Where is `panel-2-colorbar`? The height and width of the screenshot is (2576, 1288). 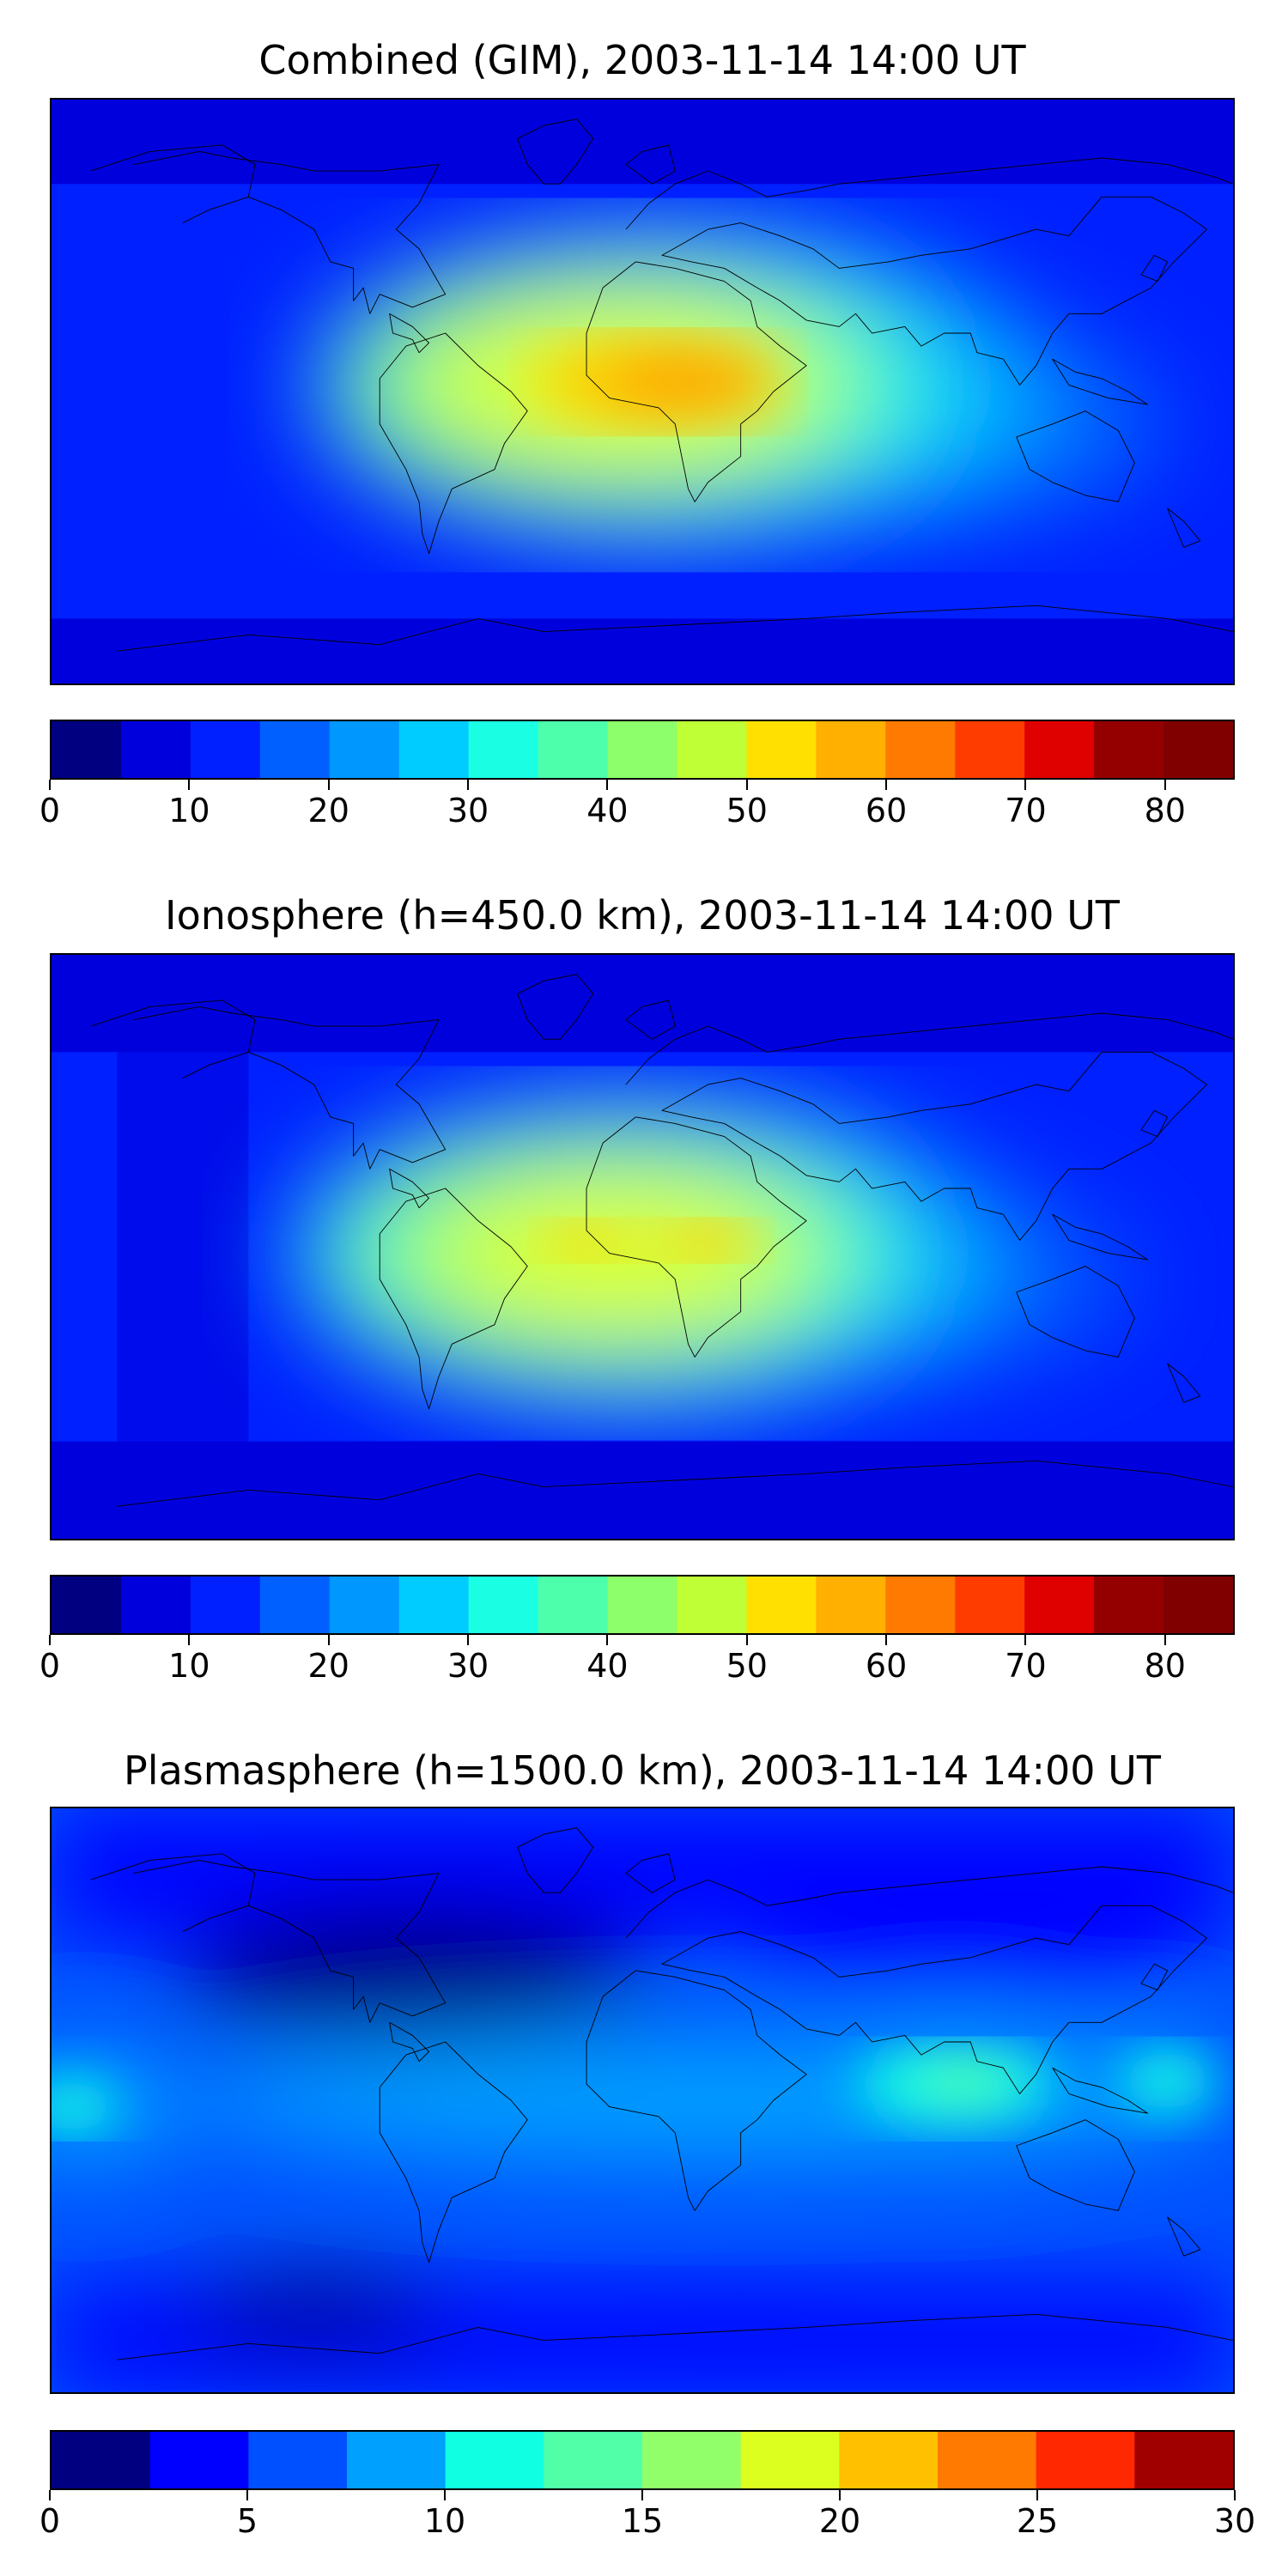
panel-2-colorbar is located at coordinates (642, 1605).